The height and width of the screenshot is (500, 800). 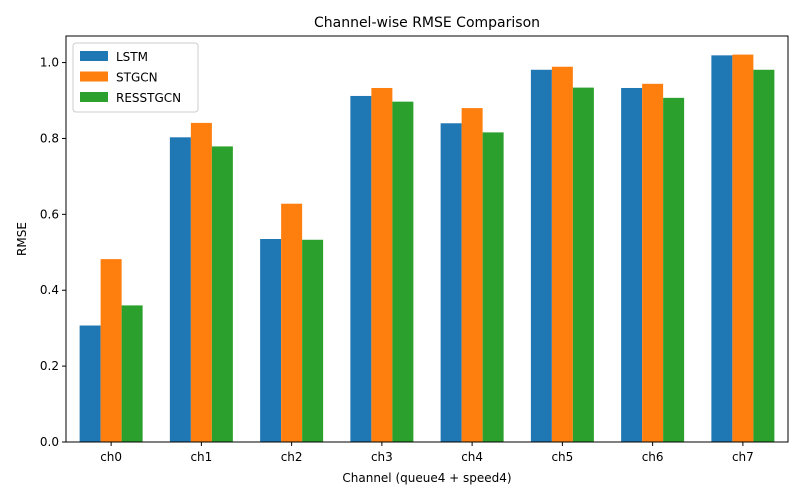 What do you see at coordinates (632, 264) in the screenshot?
I see `bar-lstm-ch6` at bounding box center [632, 264].